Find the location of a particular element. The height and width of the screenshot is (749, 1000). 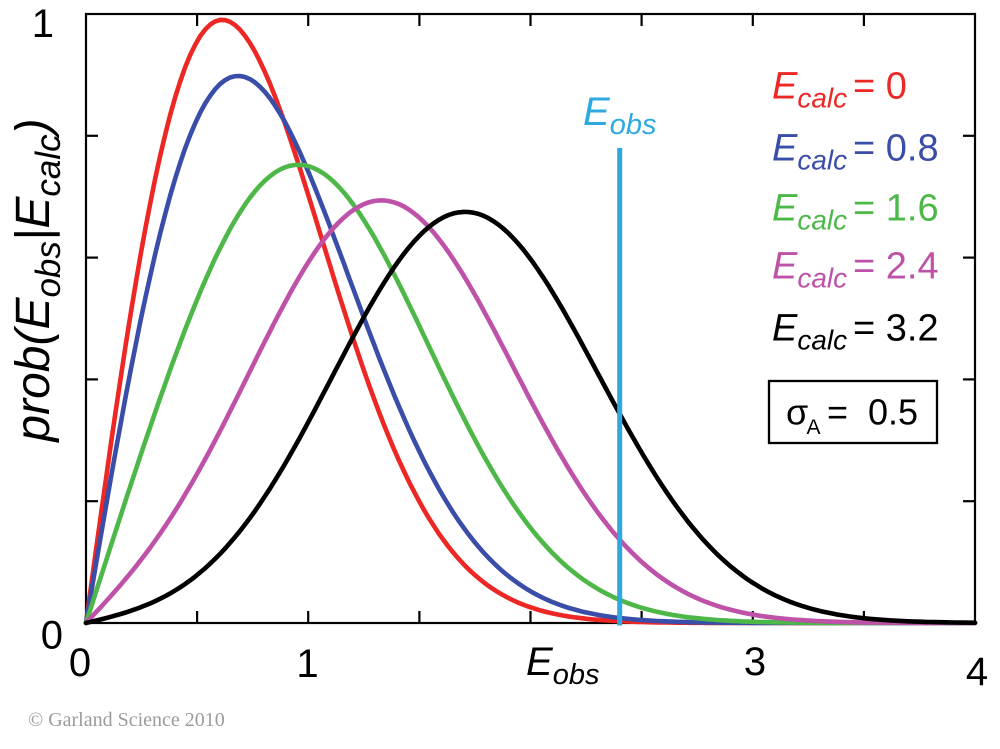

svg-text: 3 is located at coordinates (755, 662).